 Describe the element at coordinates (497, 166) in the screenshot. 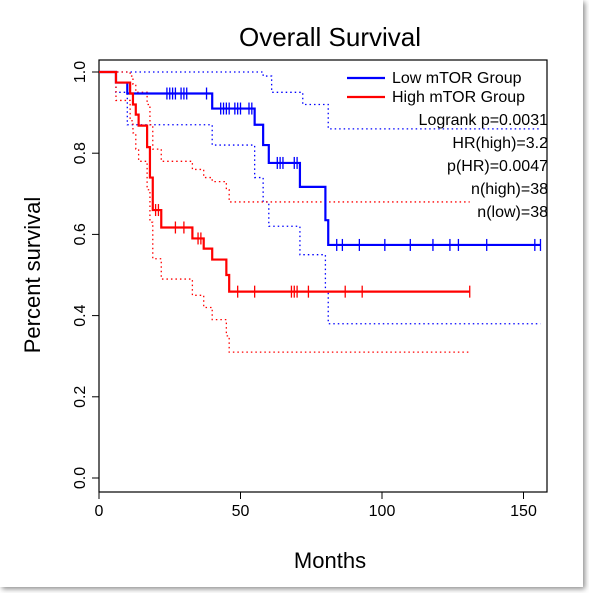

I see `stat-annotation: p(HR)=0.0047` at that location.